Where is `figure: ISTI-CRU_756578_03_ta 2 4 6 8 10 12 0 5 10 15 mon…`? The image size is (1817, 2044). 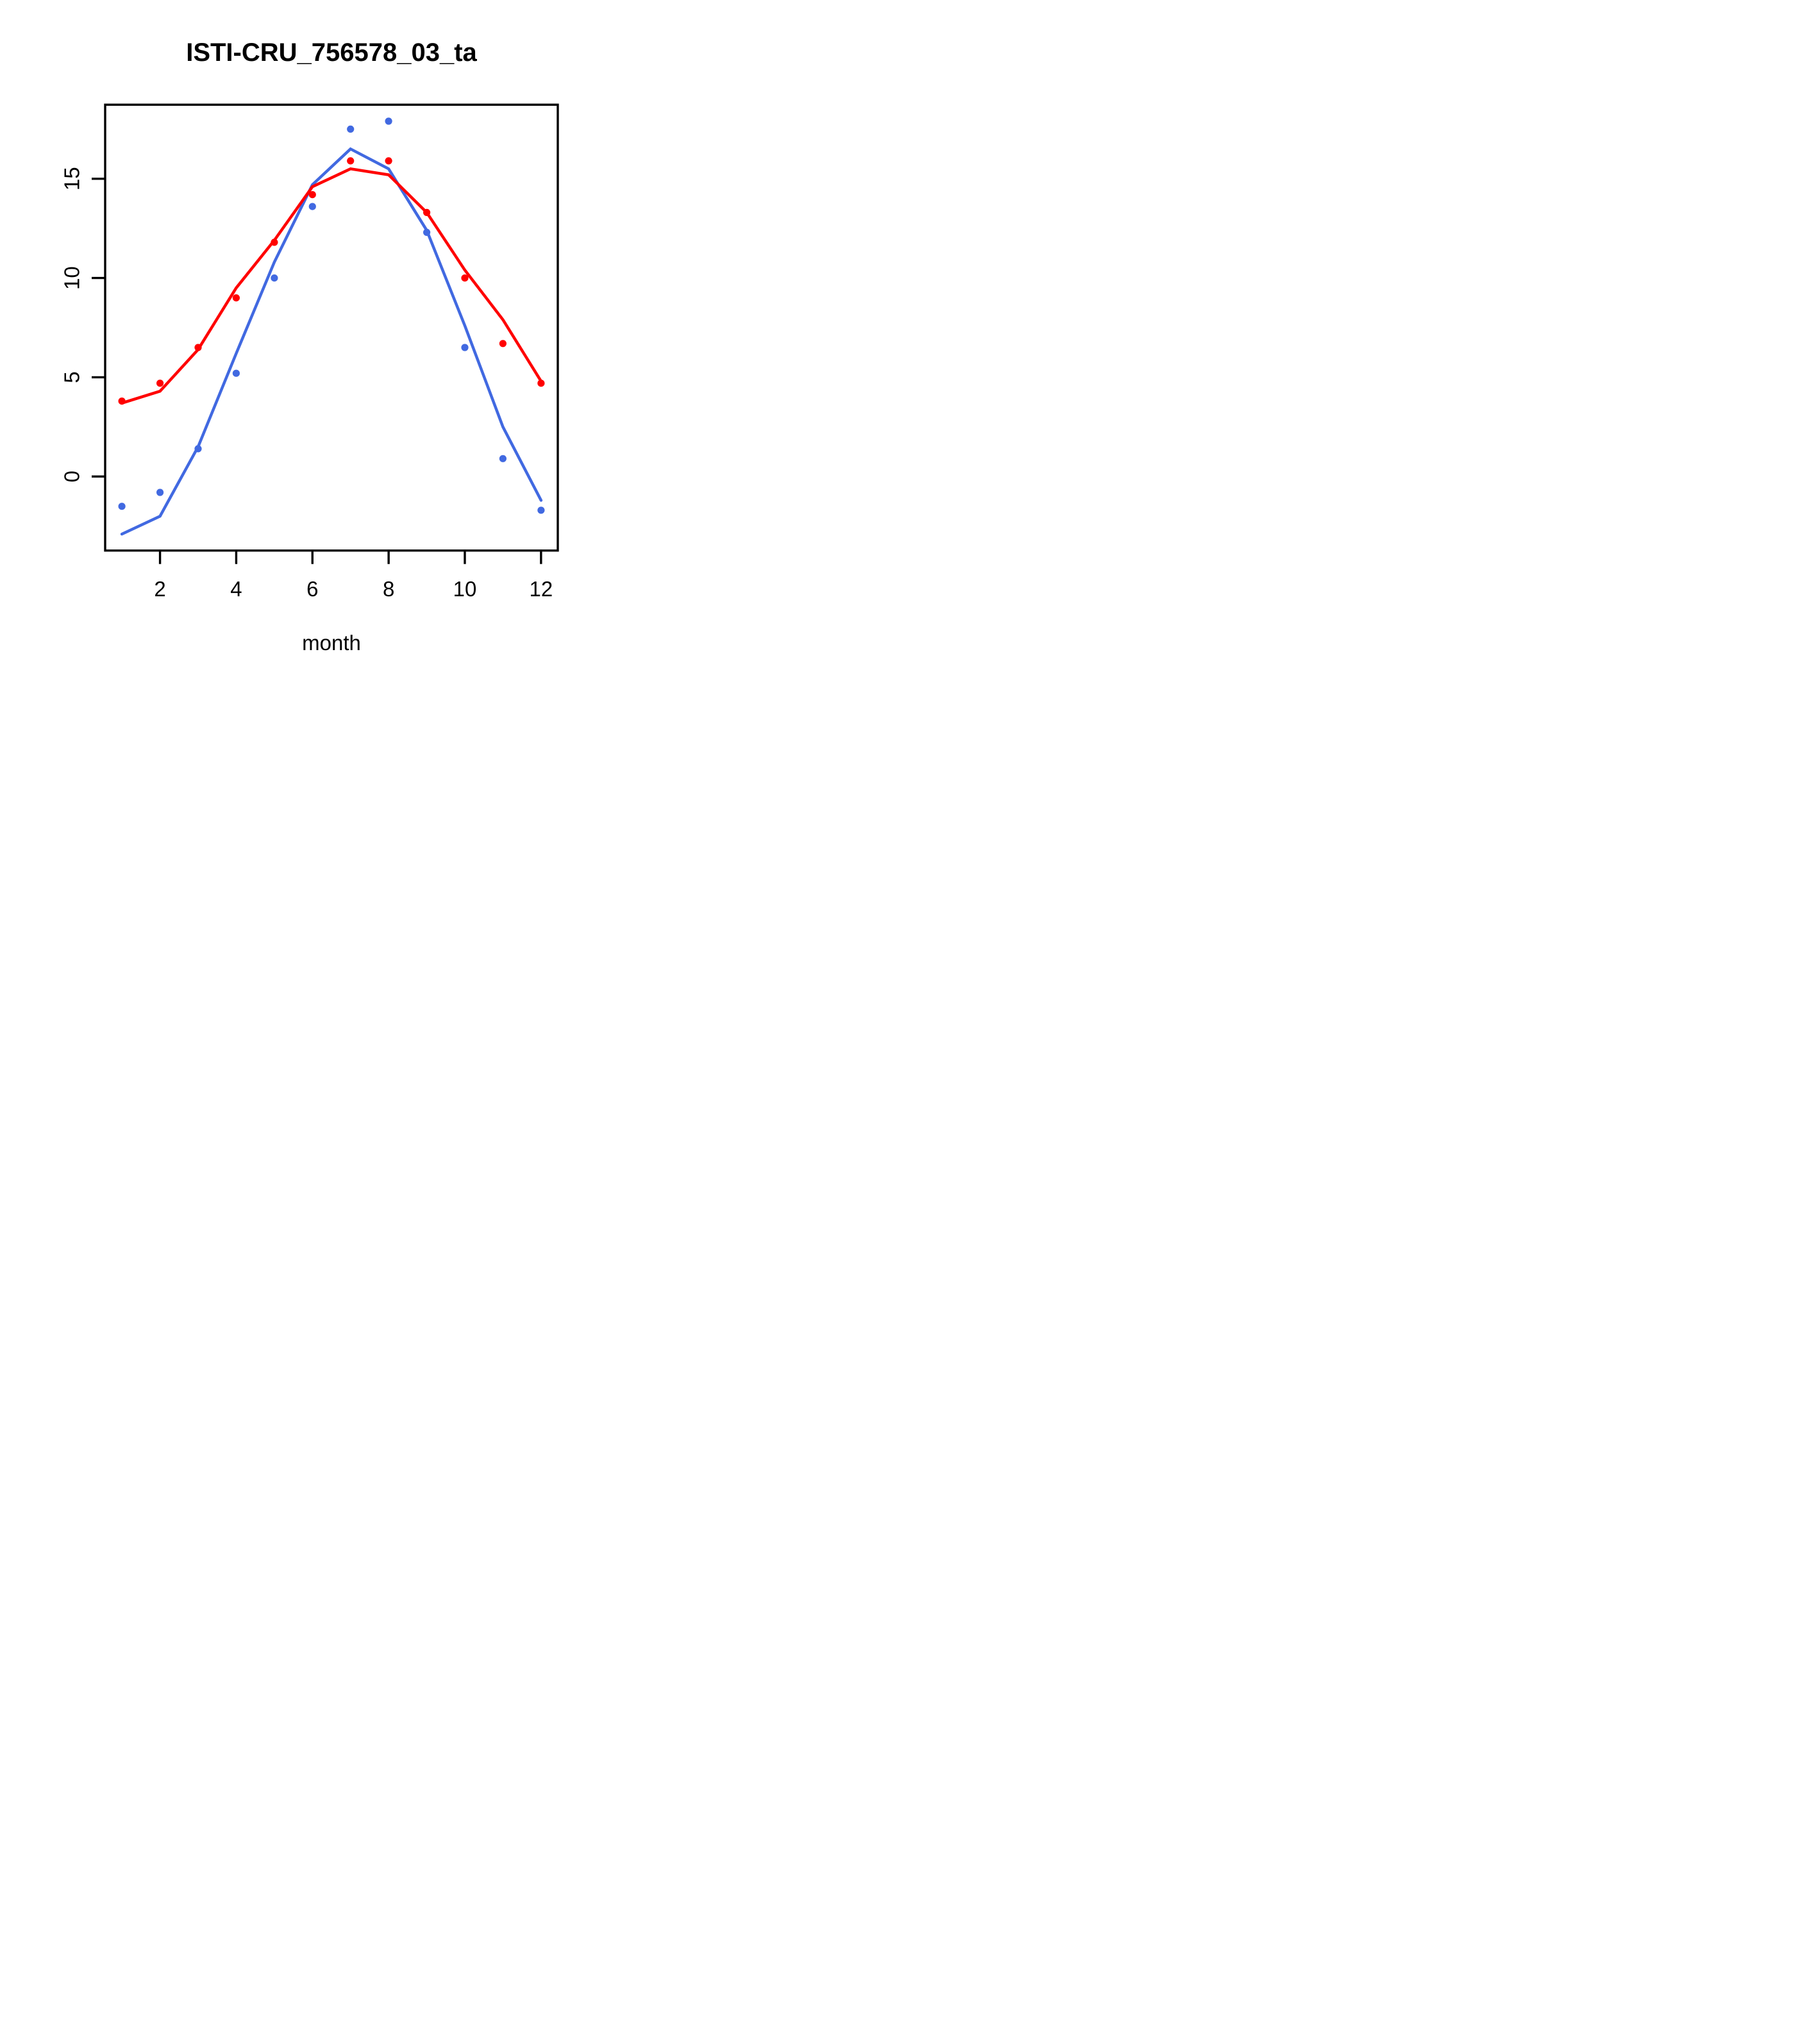 figure: ISTI-CRU_756578_03_ta 2 4 6 8 10 12 0 5 10 15 mon… is located at coordinates (303, 341).